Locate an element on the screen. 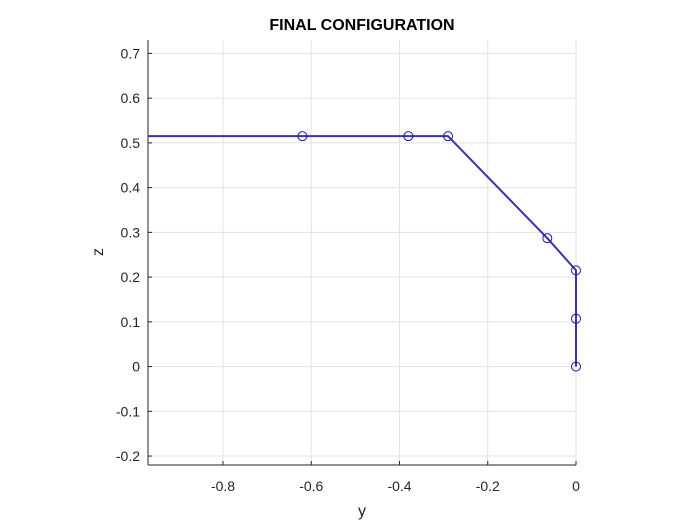  y-tick-label: 0.1 is located at coordinates (131, 322).